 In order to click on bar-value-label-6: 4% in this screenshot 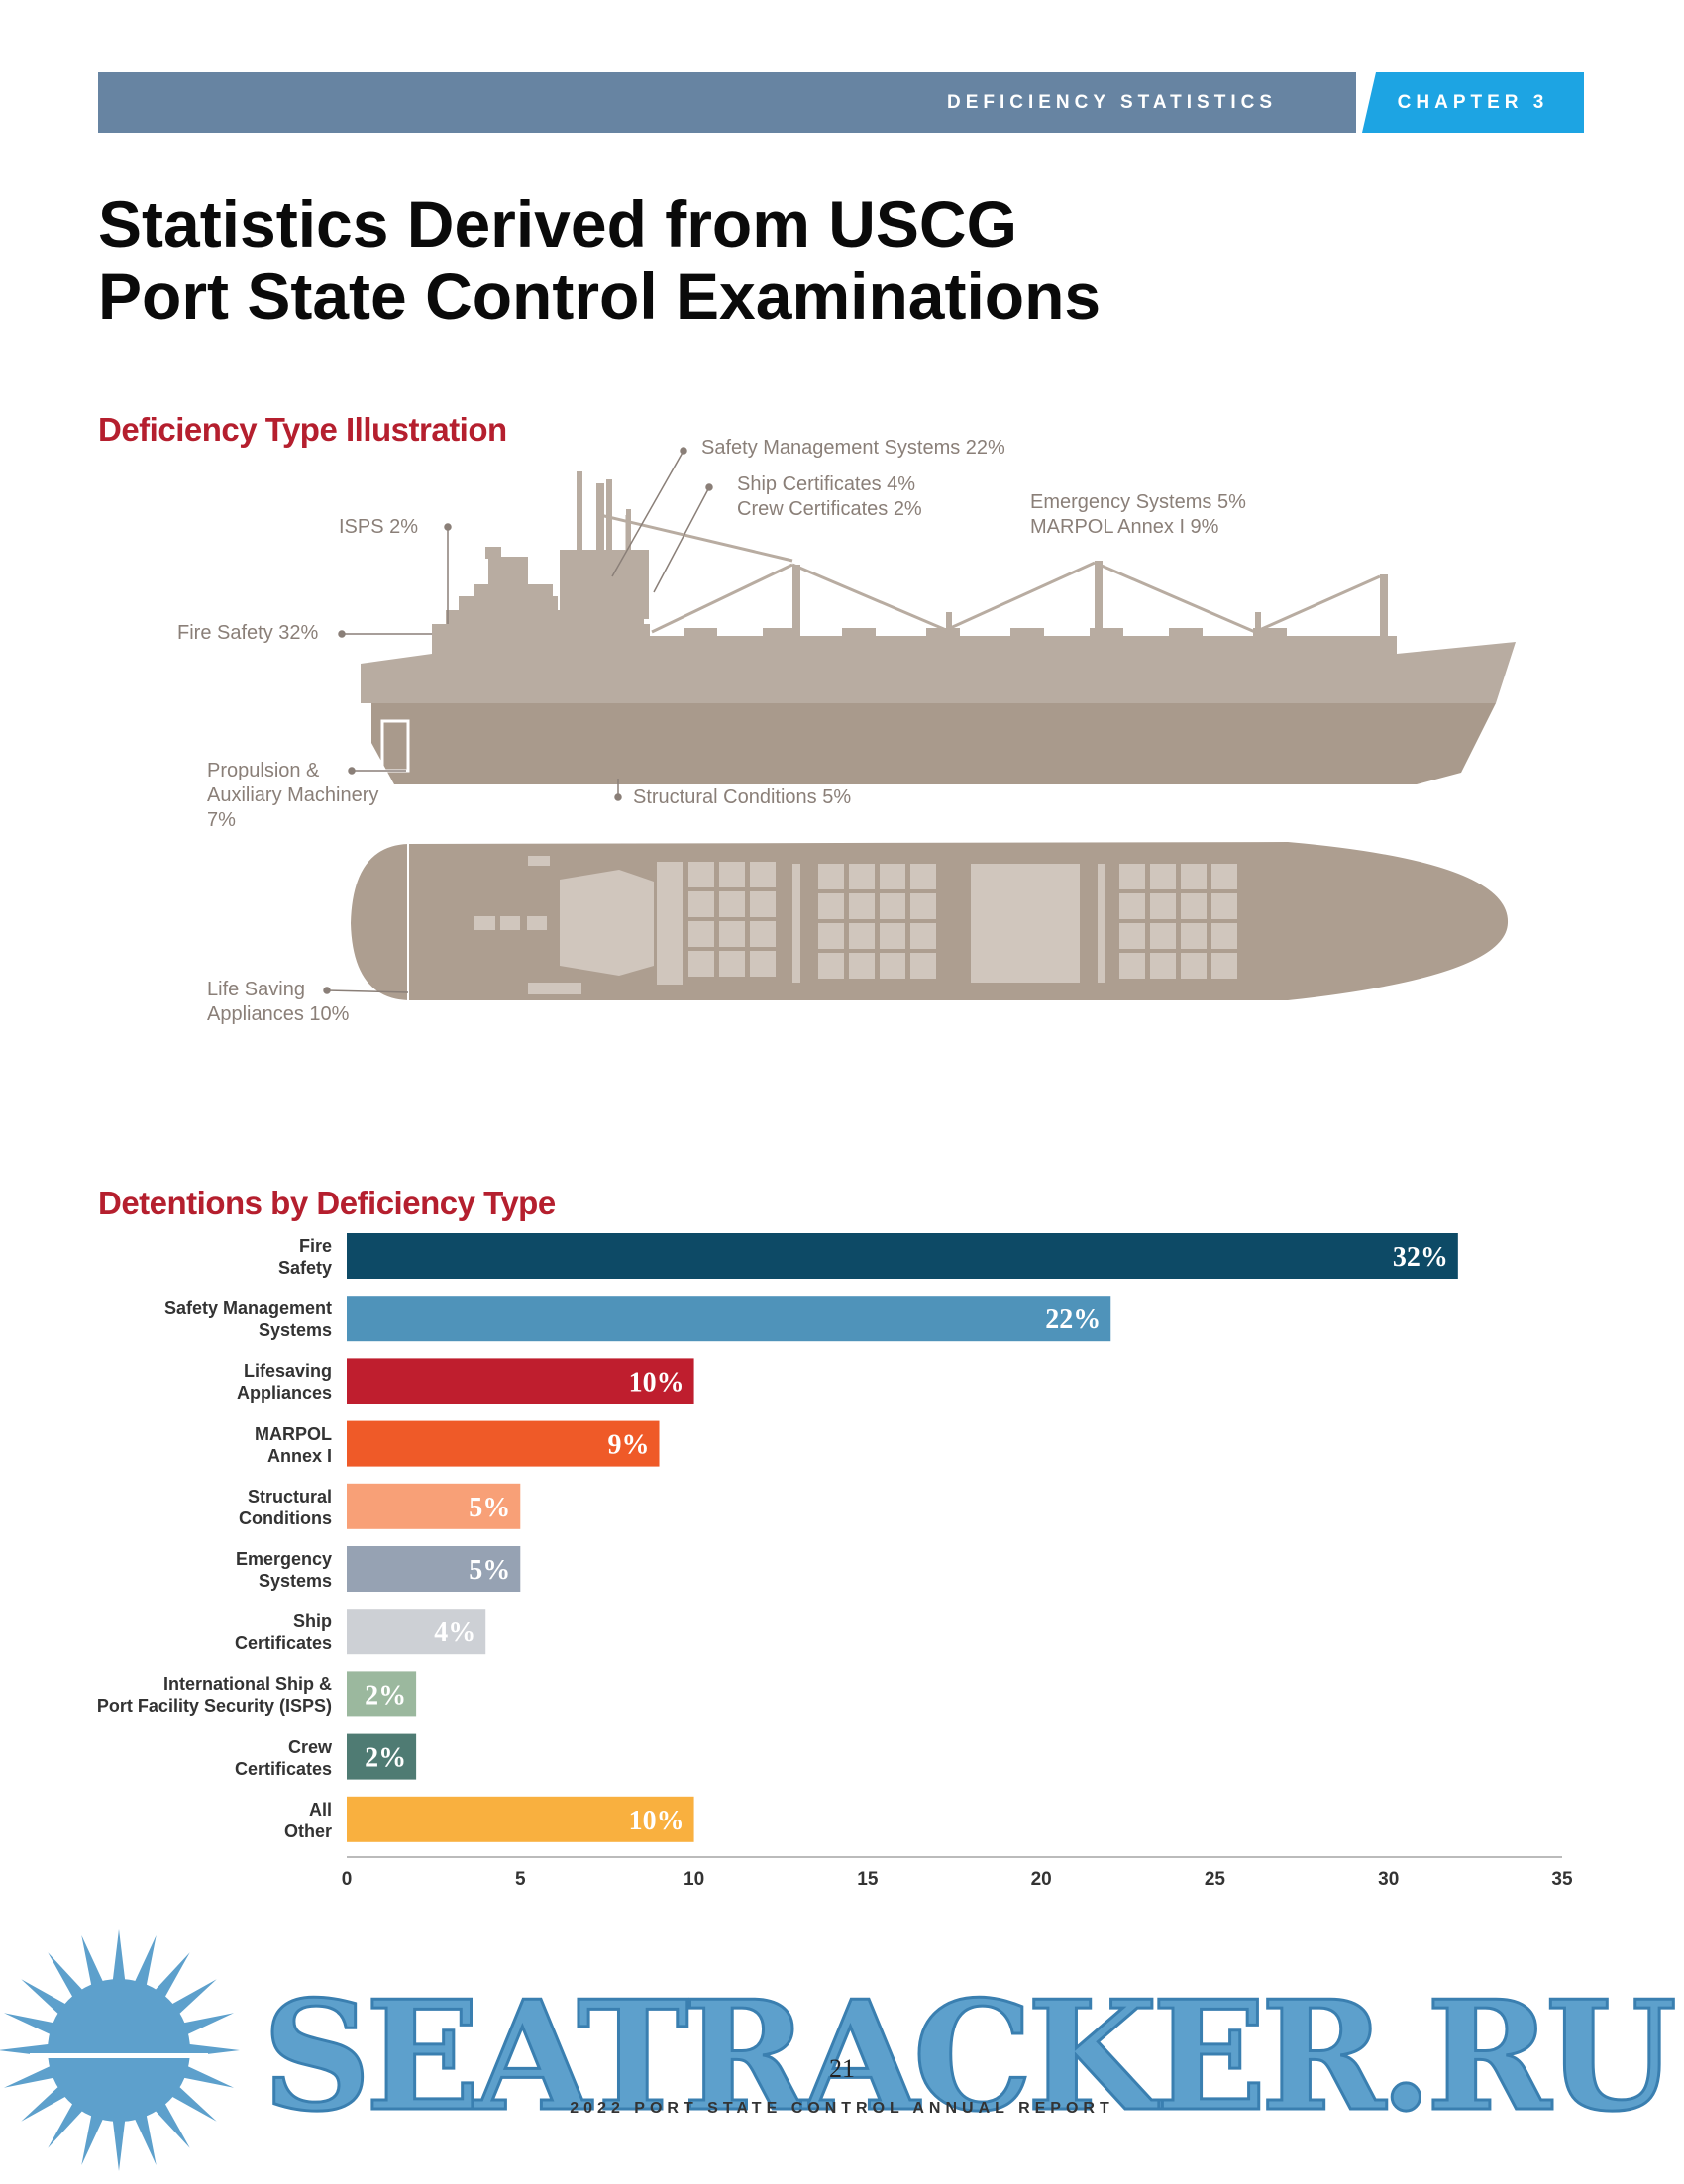, I will do `click(455, 1632)`.